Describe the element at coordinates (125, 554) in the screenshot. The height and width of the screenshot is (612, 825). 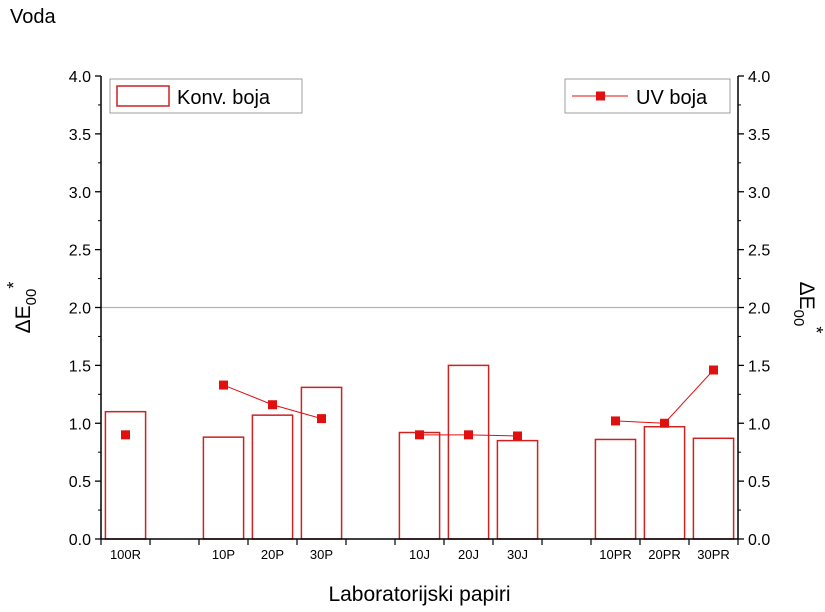
I see `x-tick-label-100R: 100R` at that location.